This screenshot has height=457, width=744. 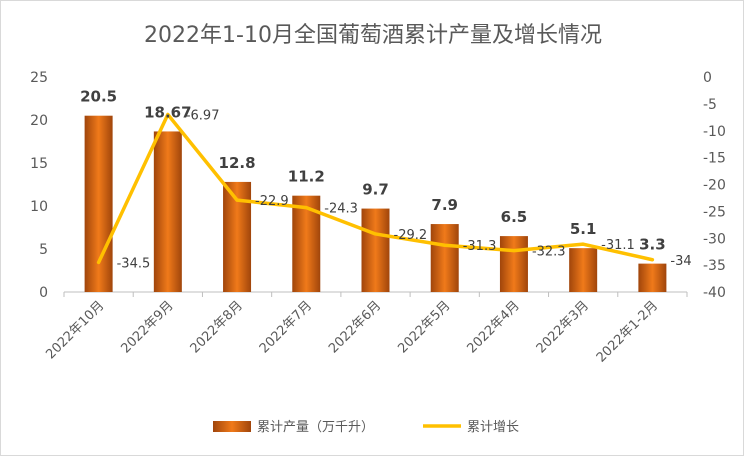 I want to click on bar-data-label: 11.2, so click(x=306, y=177).